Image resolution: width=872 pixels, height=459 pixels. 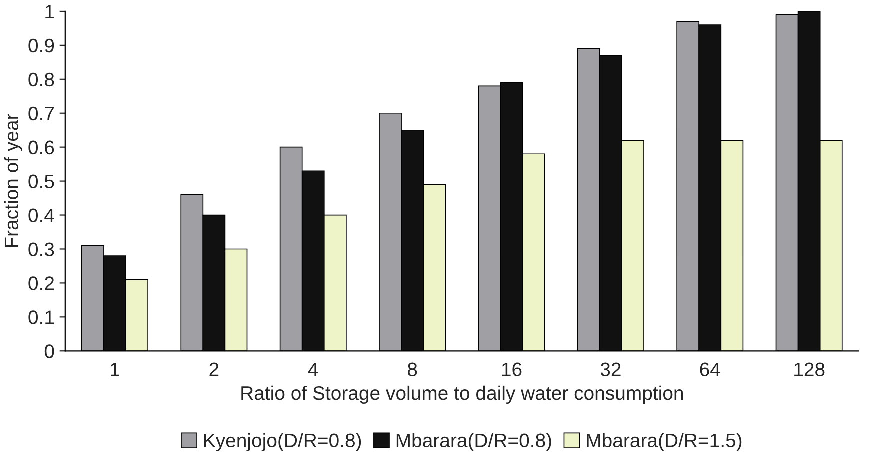 What do you see at coordinates (463, 395) in the screenshot?
I see `x-axis-title: Ratio of Storage volume to daily water consumption` at bounding box center [463, 395].